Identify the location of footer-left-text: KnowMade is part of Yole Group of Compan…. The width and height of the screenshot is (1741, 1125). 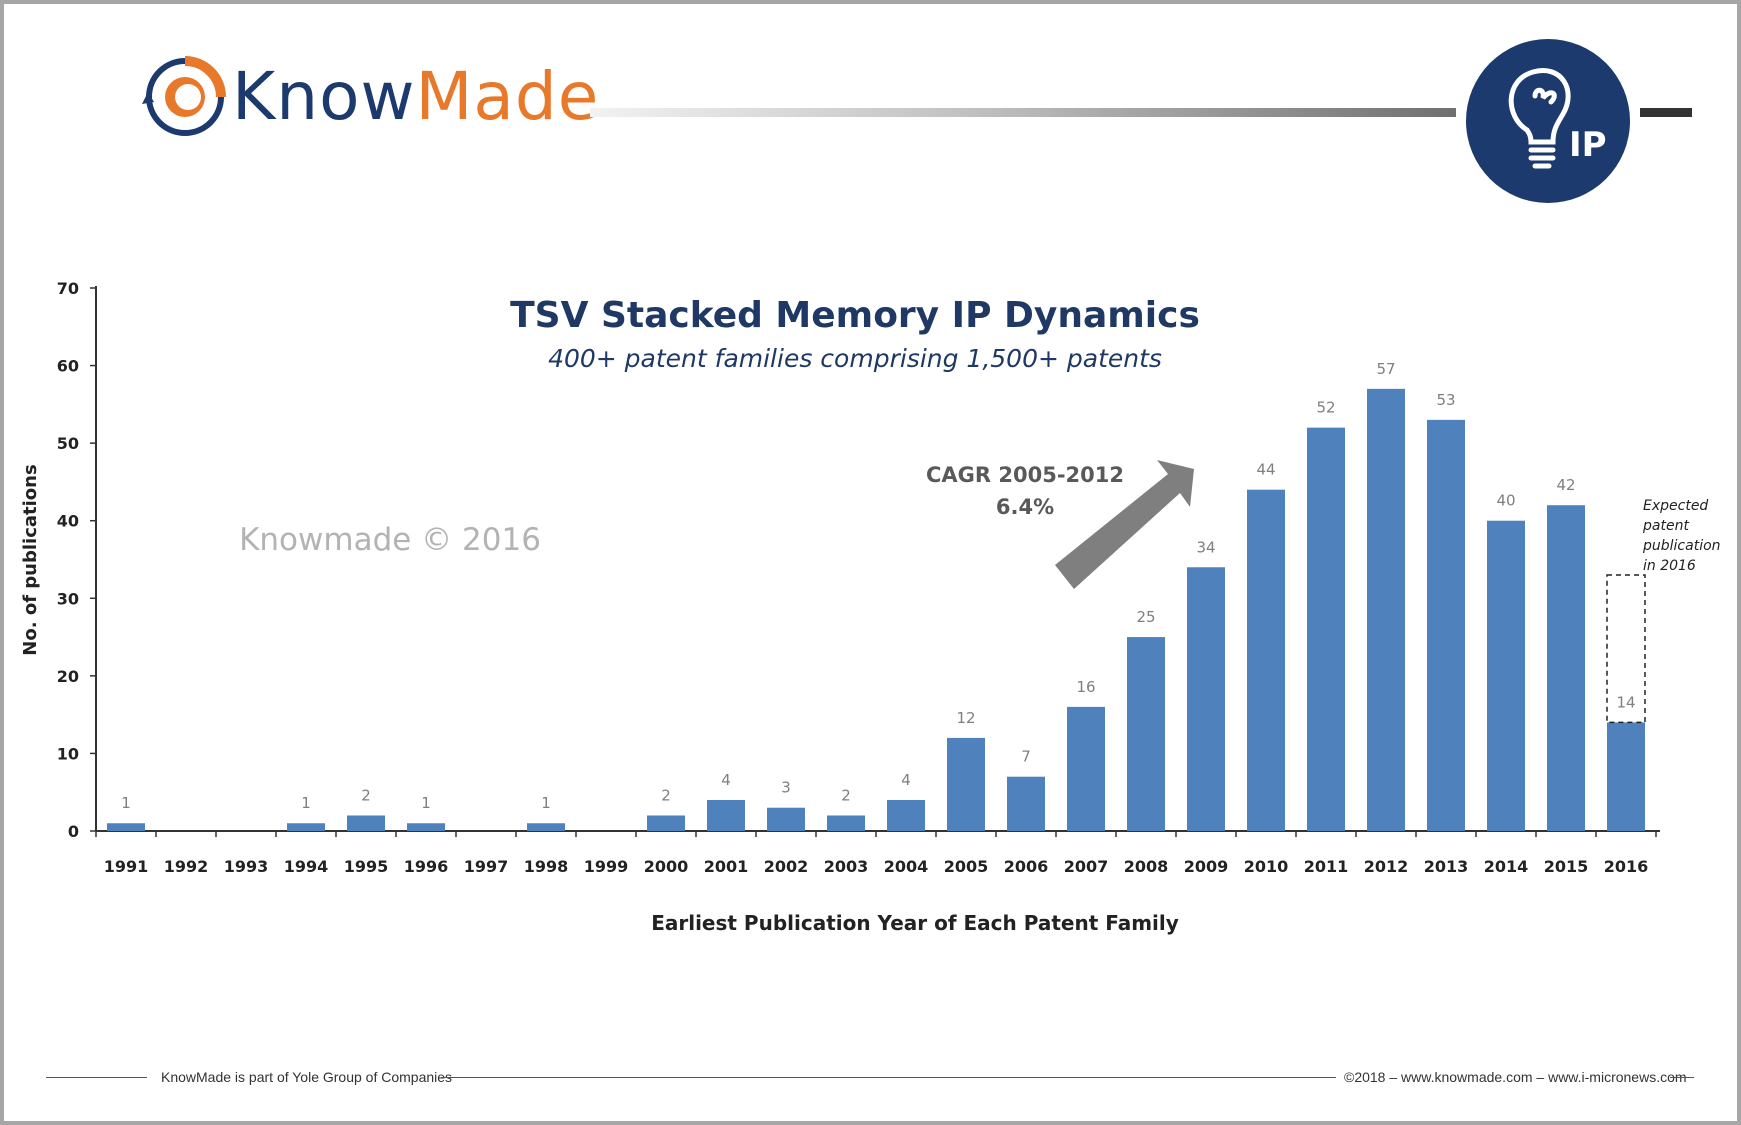
(307, 1077).